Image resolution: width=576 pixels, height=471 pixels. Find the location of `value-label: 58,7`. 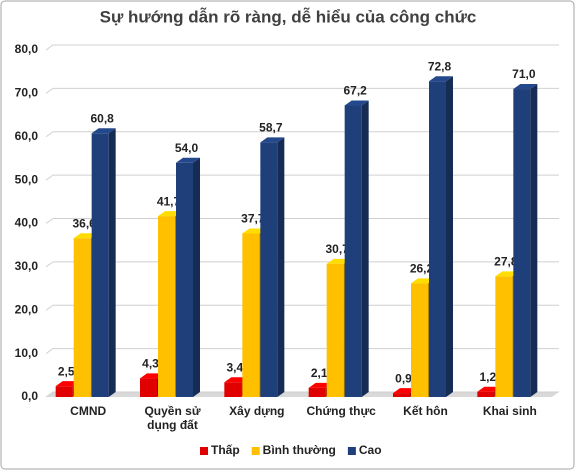

value-label: 58,7 is located at coordinates (271, 128).